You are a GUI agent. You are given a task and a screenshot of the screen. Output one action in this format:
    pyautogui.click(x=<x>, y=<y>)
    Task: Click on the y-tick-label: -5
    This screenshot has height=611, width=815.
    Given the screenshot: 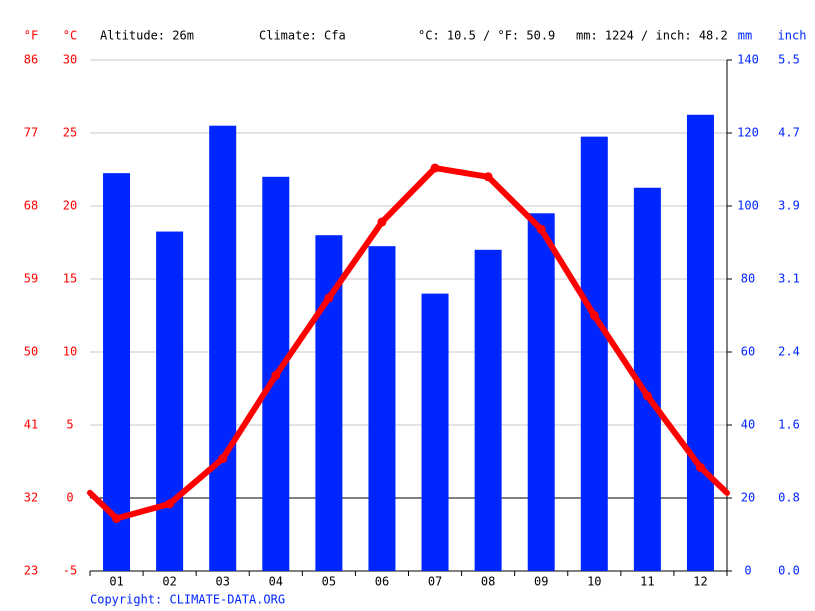 What is the action you would take?
    pyautogui.click(x=70, y=571)
    